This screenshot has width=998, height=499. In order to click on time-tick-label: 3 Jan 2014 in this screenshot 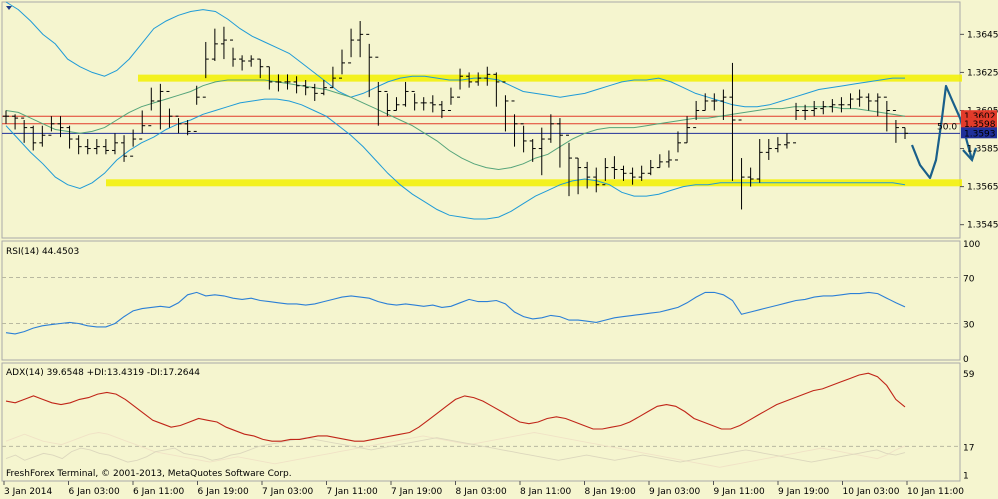, I will do `click(28, 492)`.